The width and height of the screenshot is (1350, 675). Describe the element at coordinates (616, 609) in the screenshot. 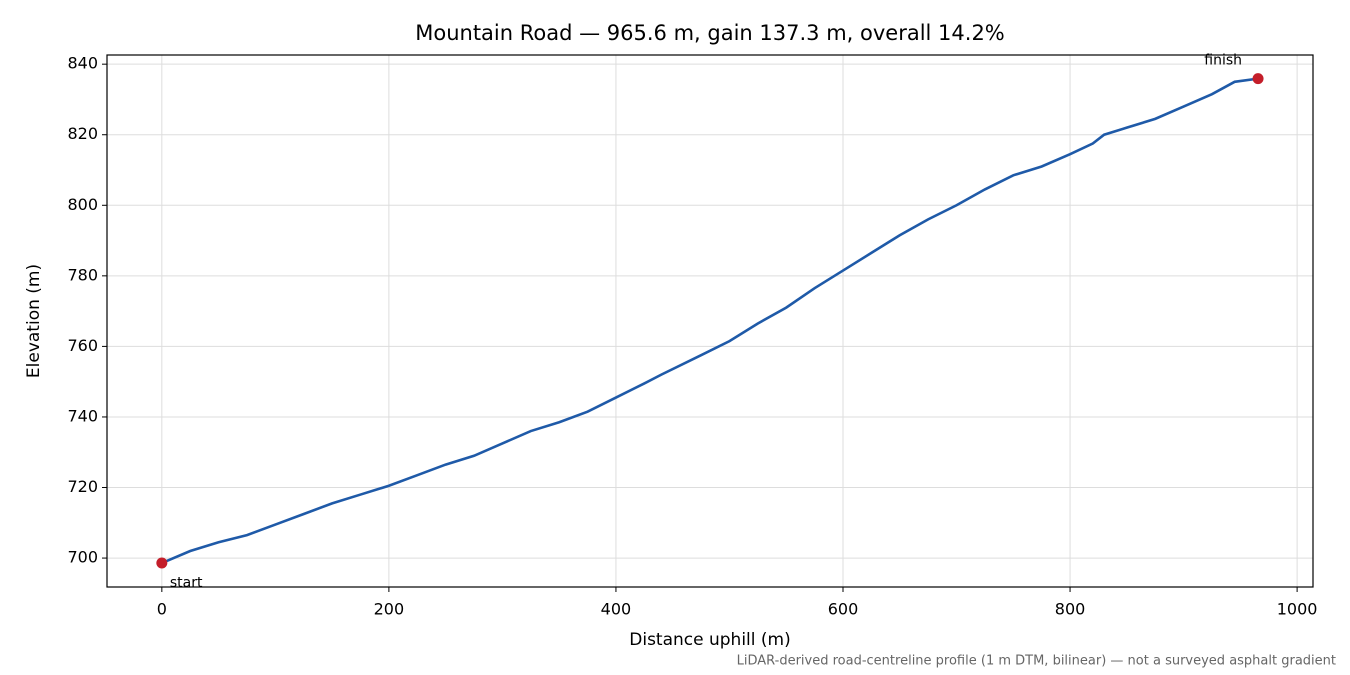

I see `x-tick-label: 400` at that location.